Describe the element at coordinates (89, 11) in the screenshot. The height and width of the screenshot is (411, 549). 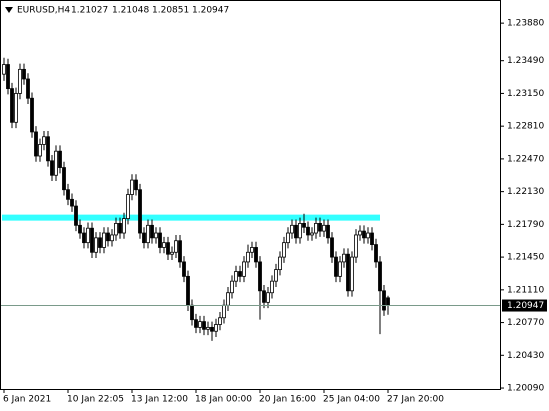
I see `header-open: 1.21027` at that location.